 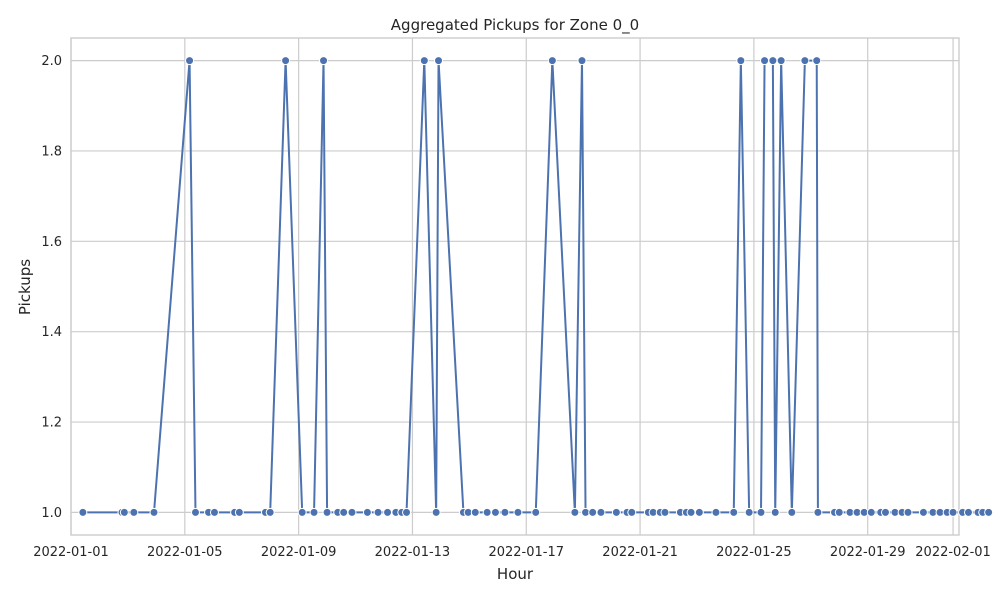 I want to click on x-tick-label: 2022-01-01, so click(x=71, y=552).